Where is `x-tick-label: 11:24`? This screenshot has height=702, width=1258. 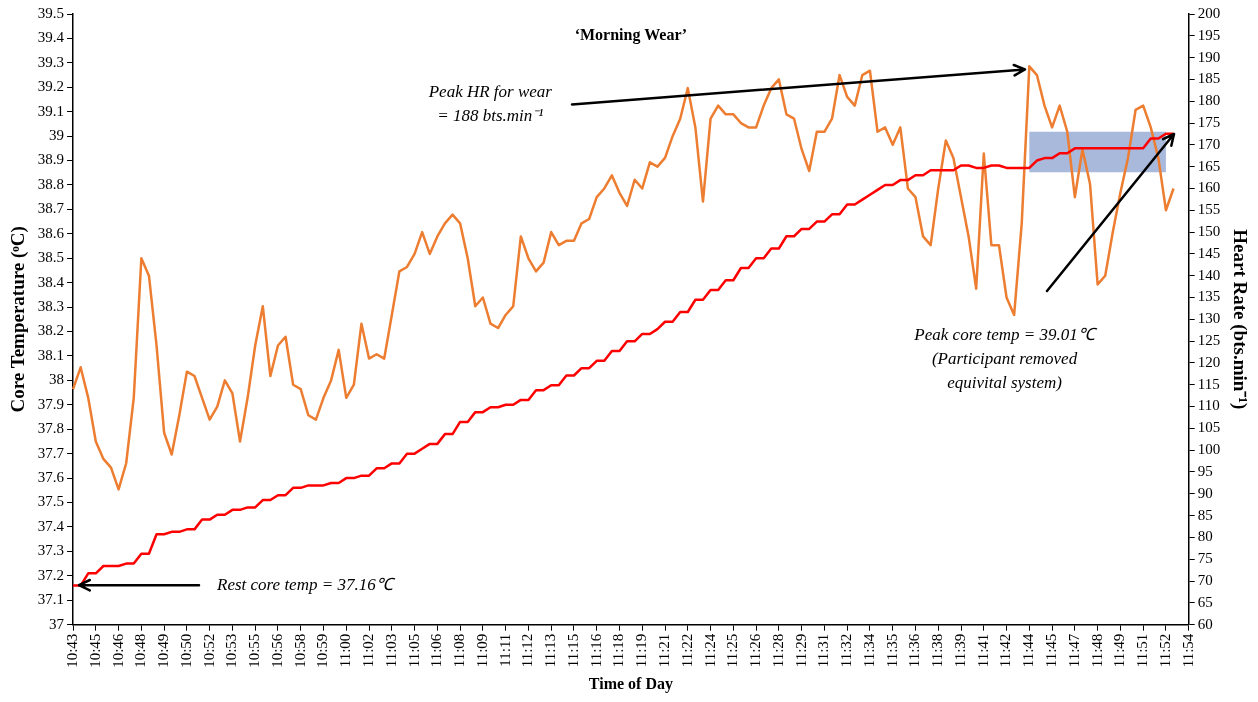 x-tick-label: 11:24 is located at coordinates (709, 650).